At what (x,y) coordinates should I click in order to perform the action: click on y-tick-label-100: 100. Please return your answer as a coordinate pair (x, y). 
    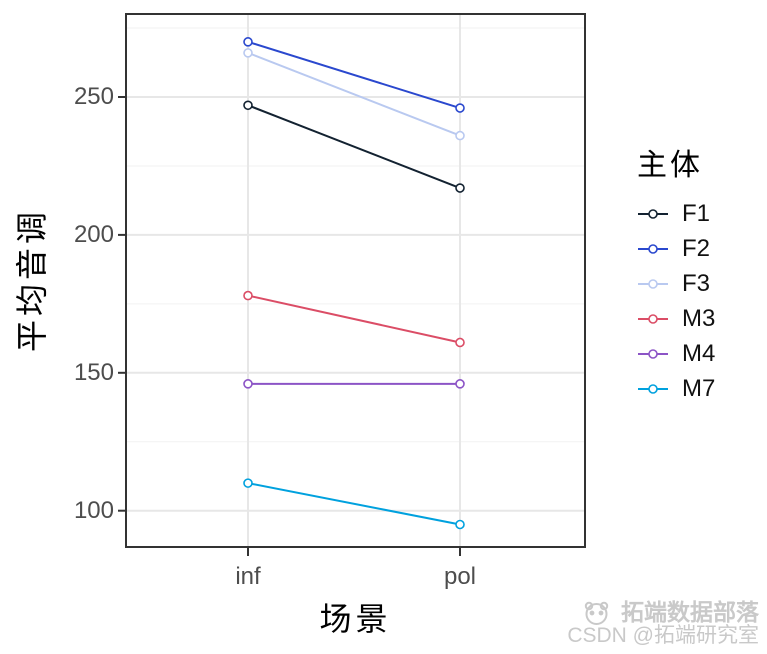
    Looking at the image, I should click on (93, 510).